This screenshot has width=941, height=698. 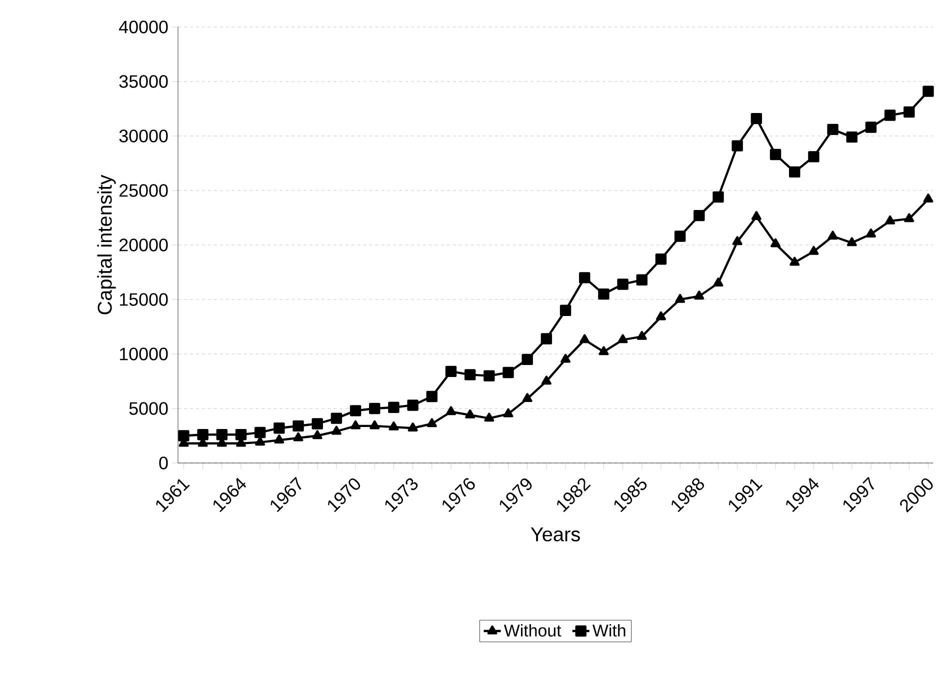 What do you see at coordinates (143, 27) in the screenshot?
I see `y-tick-label: 40000` at bounding box center [143, 27].